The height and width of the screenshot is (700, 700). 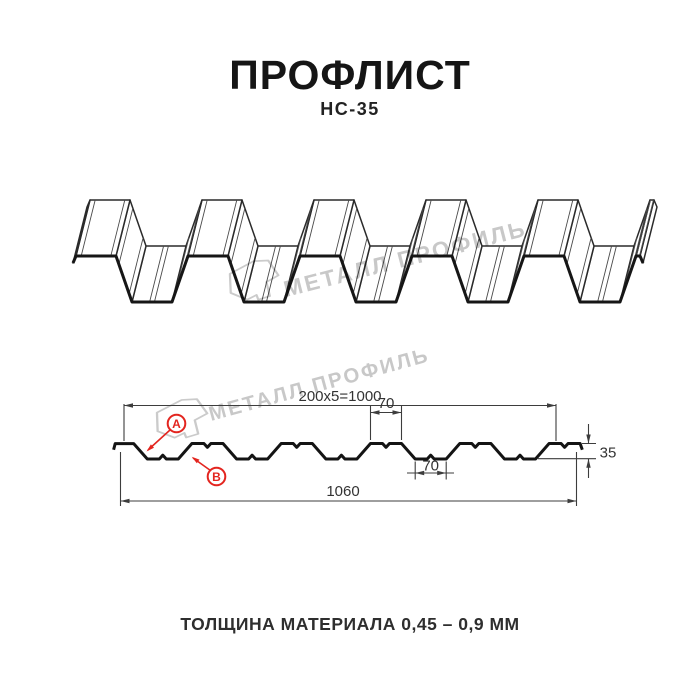 What do you see at coordinates (350, 109) in the screenshot?
I see `profile-model: НС-35` at bounding box center [350, 109].